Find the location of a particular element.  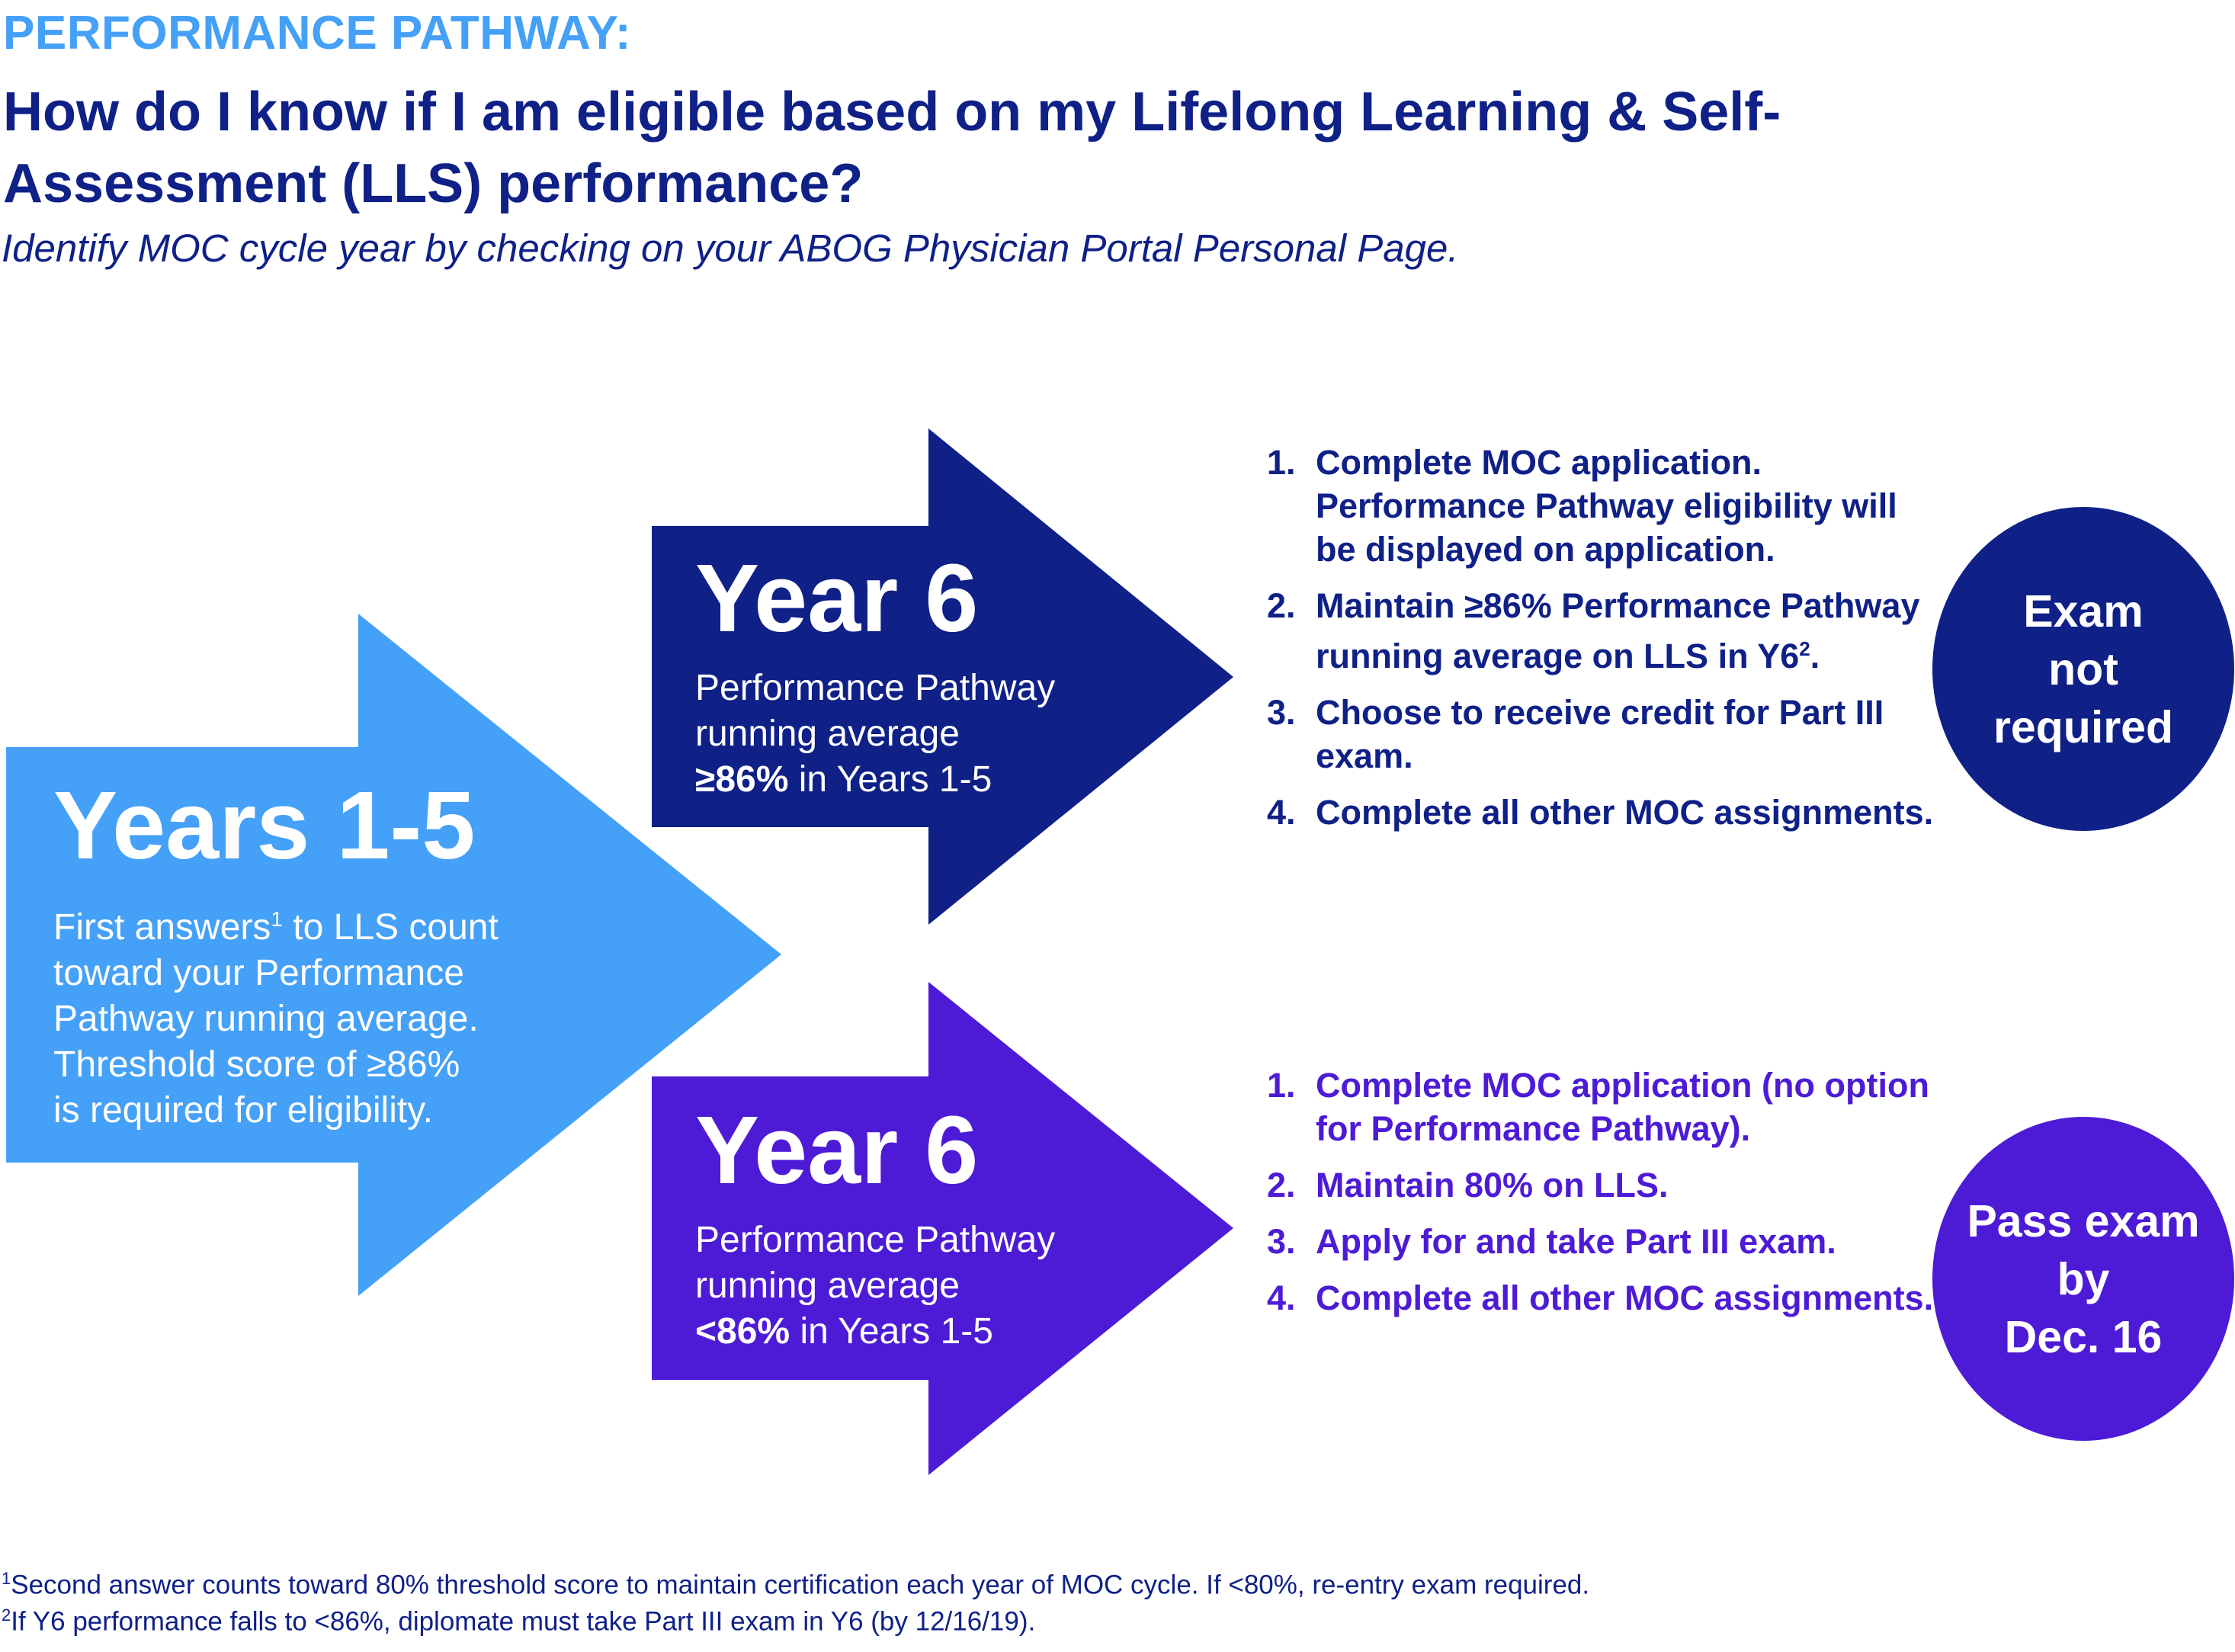

outcome-line: not is located at coordinates (2083, 668).